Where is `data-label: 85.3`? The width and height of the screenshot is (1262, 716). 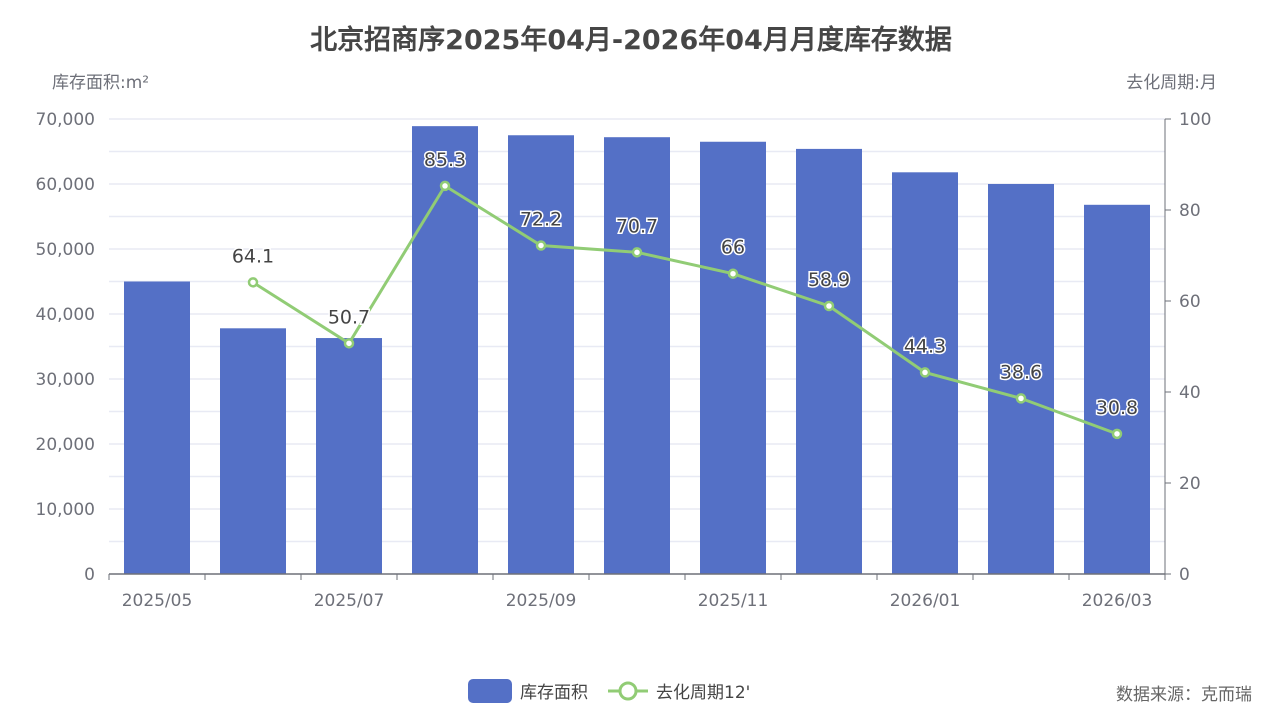 data-label: 85.3 is located at coordinates (445, 160).